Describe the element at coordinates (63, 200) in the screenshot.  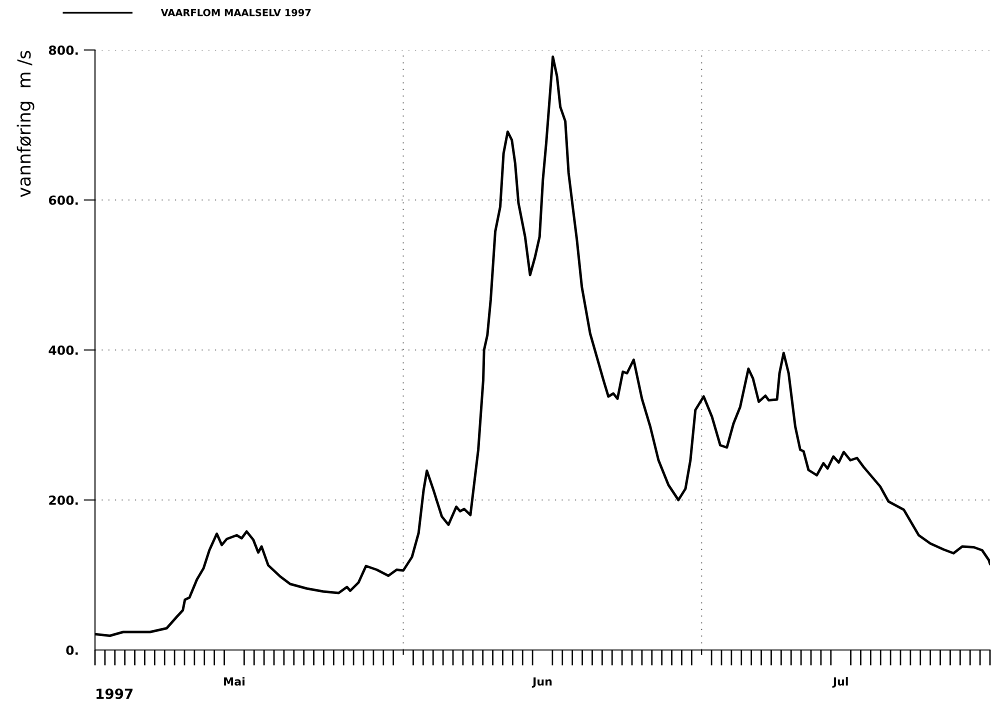
I see `y-tick-label: 600.` at that location.